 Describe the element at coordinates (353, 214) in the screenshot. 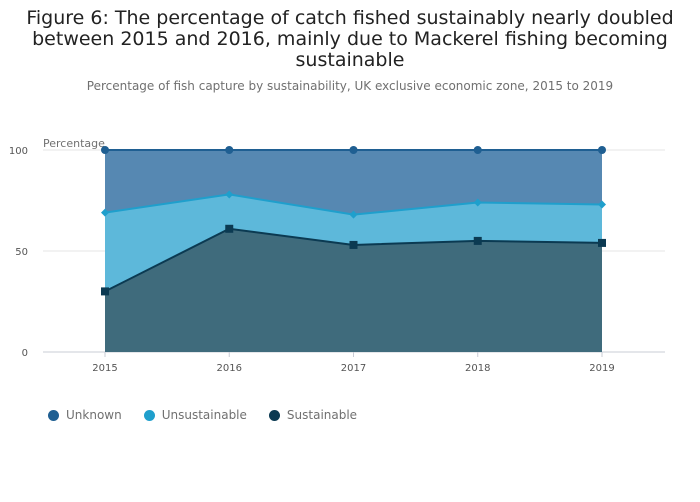

I see `data-point-unsustainable-2017` at that location.